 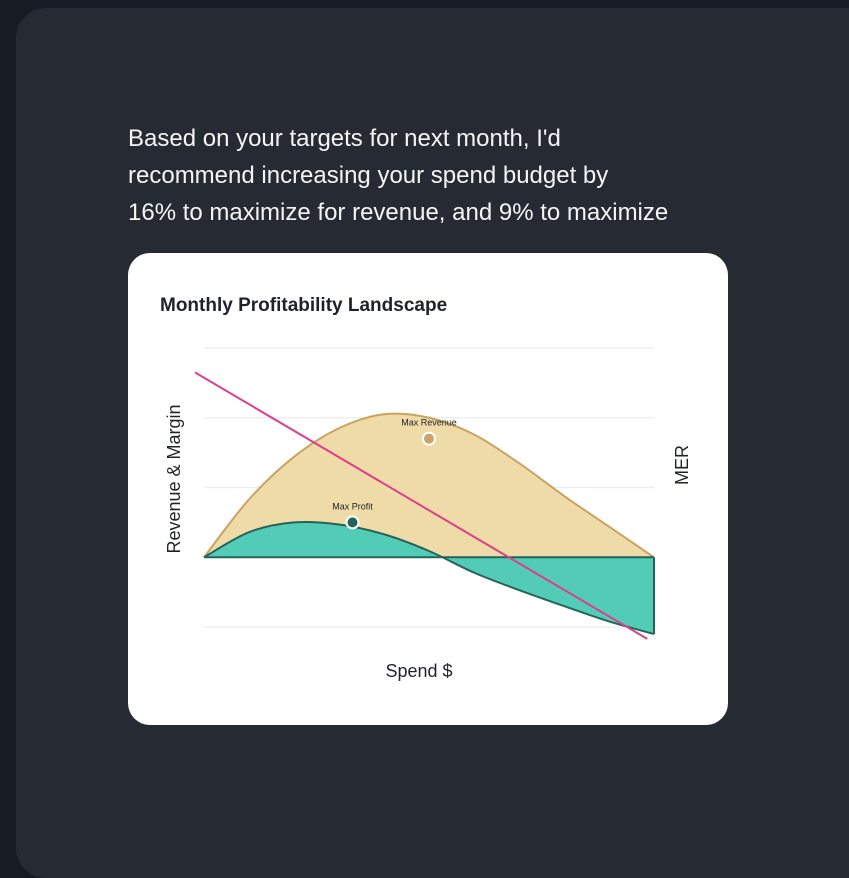 I want to click on chart-title: Monthly Profitability Landscape, so click(x=304, y=305).